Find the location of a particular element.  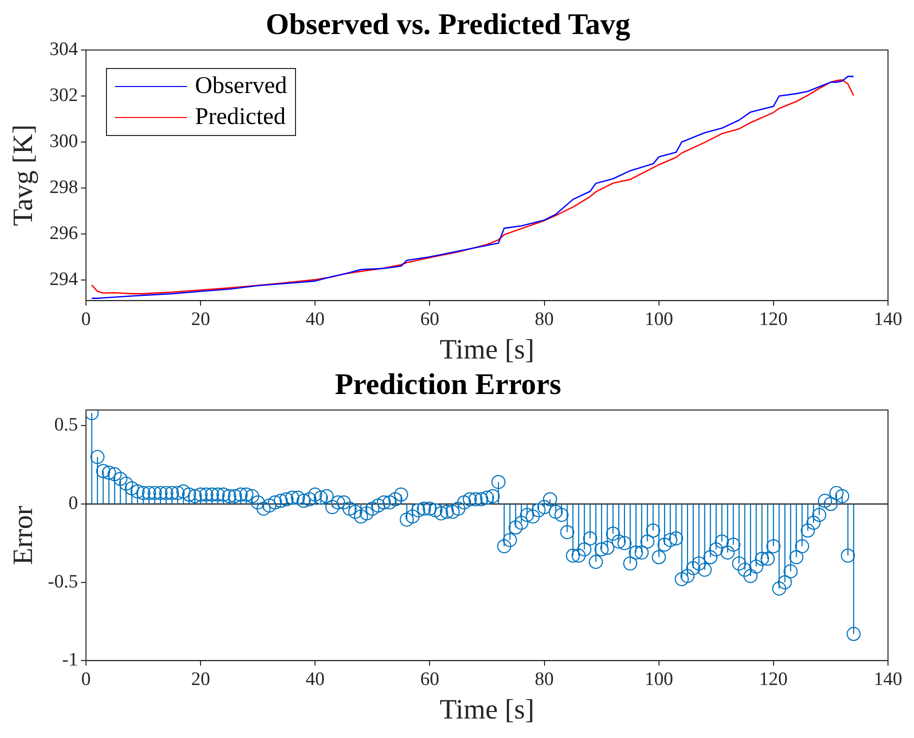

chart-title: Observed vs. Predicted Tavg is located at coordinates (448, 24).